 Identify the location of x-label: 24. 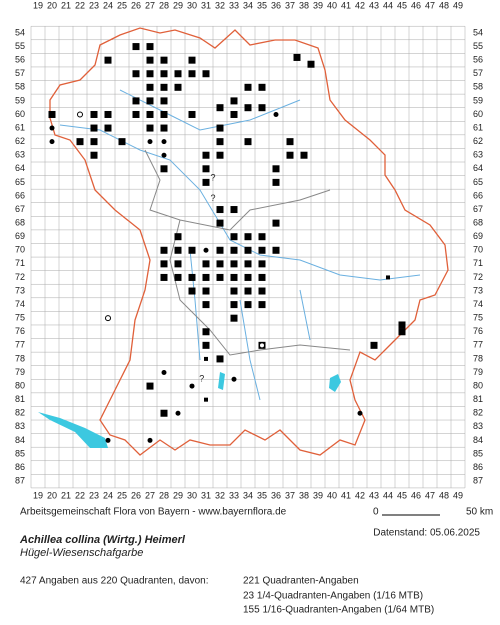
(108, 5).